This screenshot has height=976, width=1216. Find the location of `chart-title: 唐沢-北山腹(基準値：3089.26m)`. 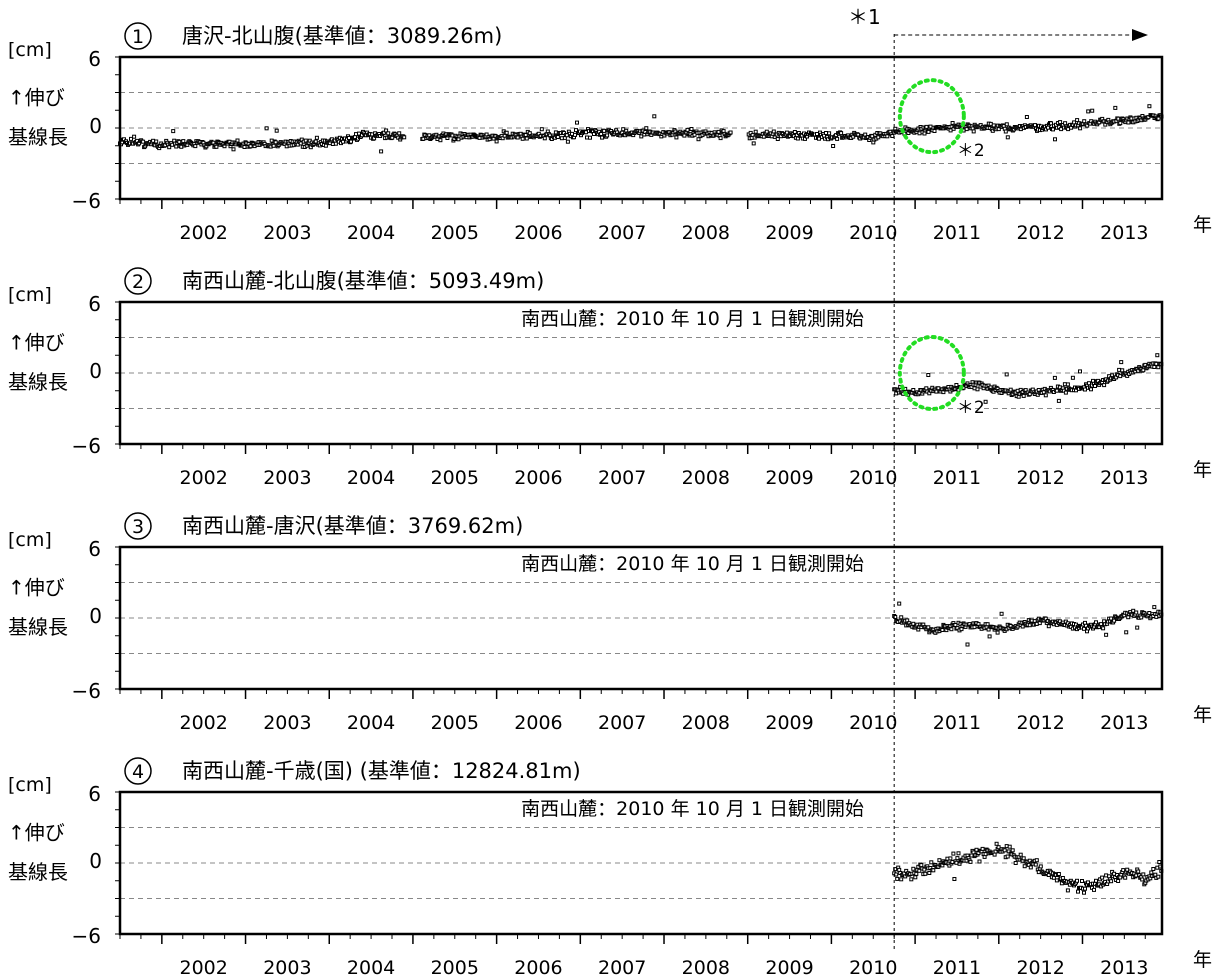

chart-title: 唐沢-北山腹(基準値：3089.26m) is located at coordinates (342, 36).